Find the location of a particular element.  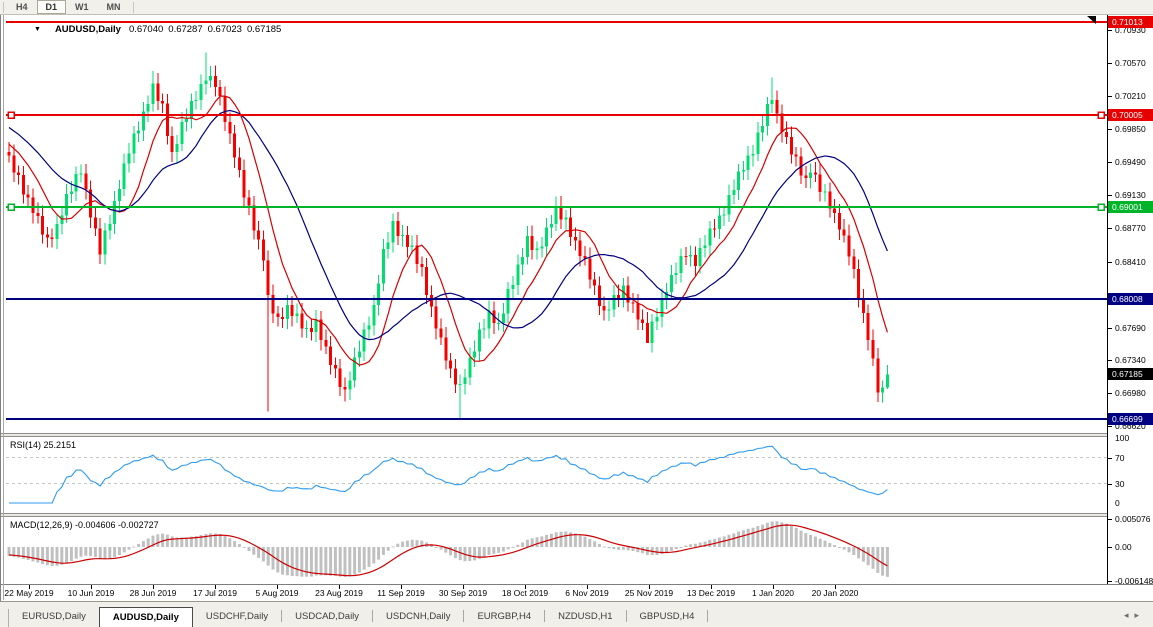

tab-usdcad-daily: USDCAD,Daily is located at coordinates (327, 616).